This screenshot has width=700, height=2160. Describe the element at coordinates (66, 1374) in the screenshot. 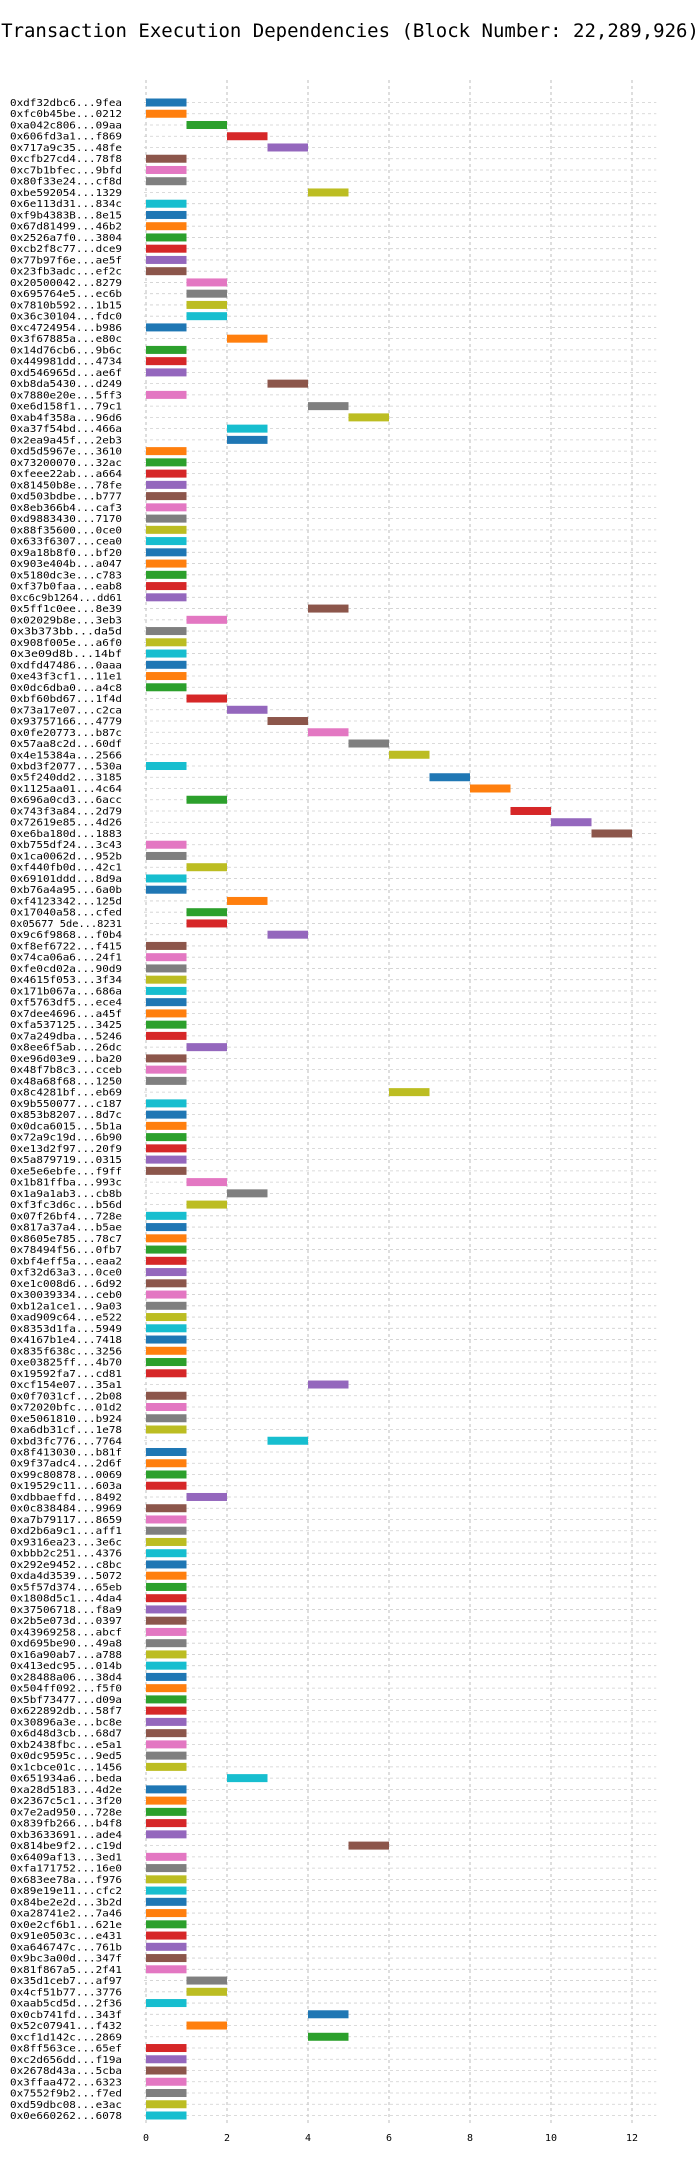

I see `y-tick-label: 0x19592fa7...cd81` at that location.